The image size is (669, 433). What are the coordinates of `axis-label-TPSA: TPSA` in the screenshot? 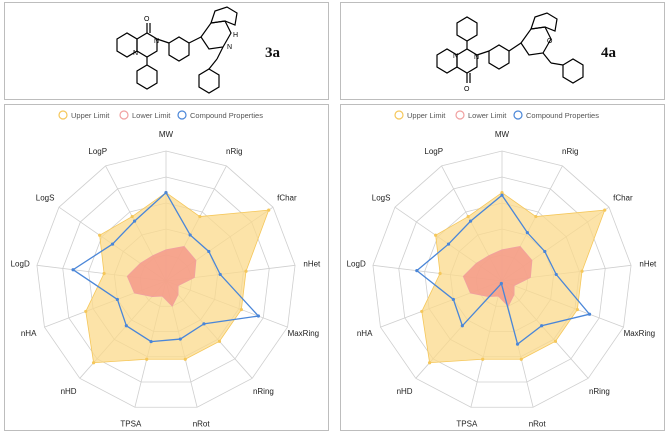 It's located at (131, 424).